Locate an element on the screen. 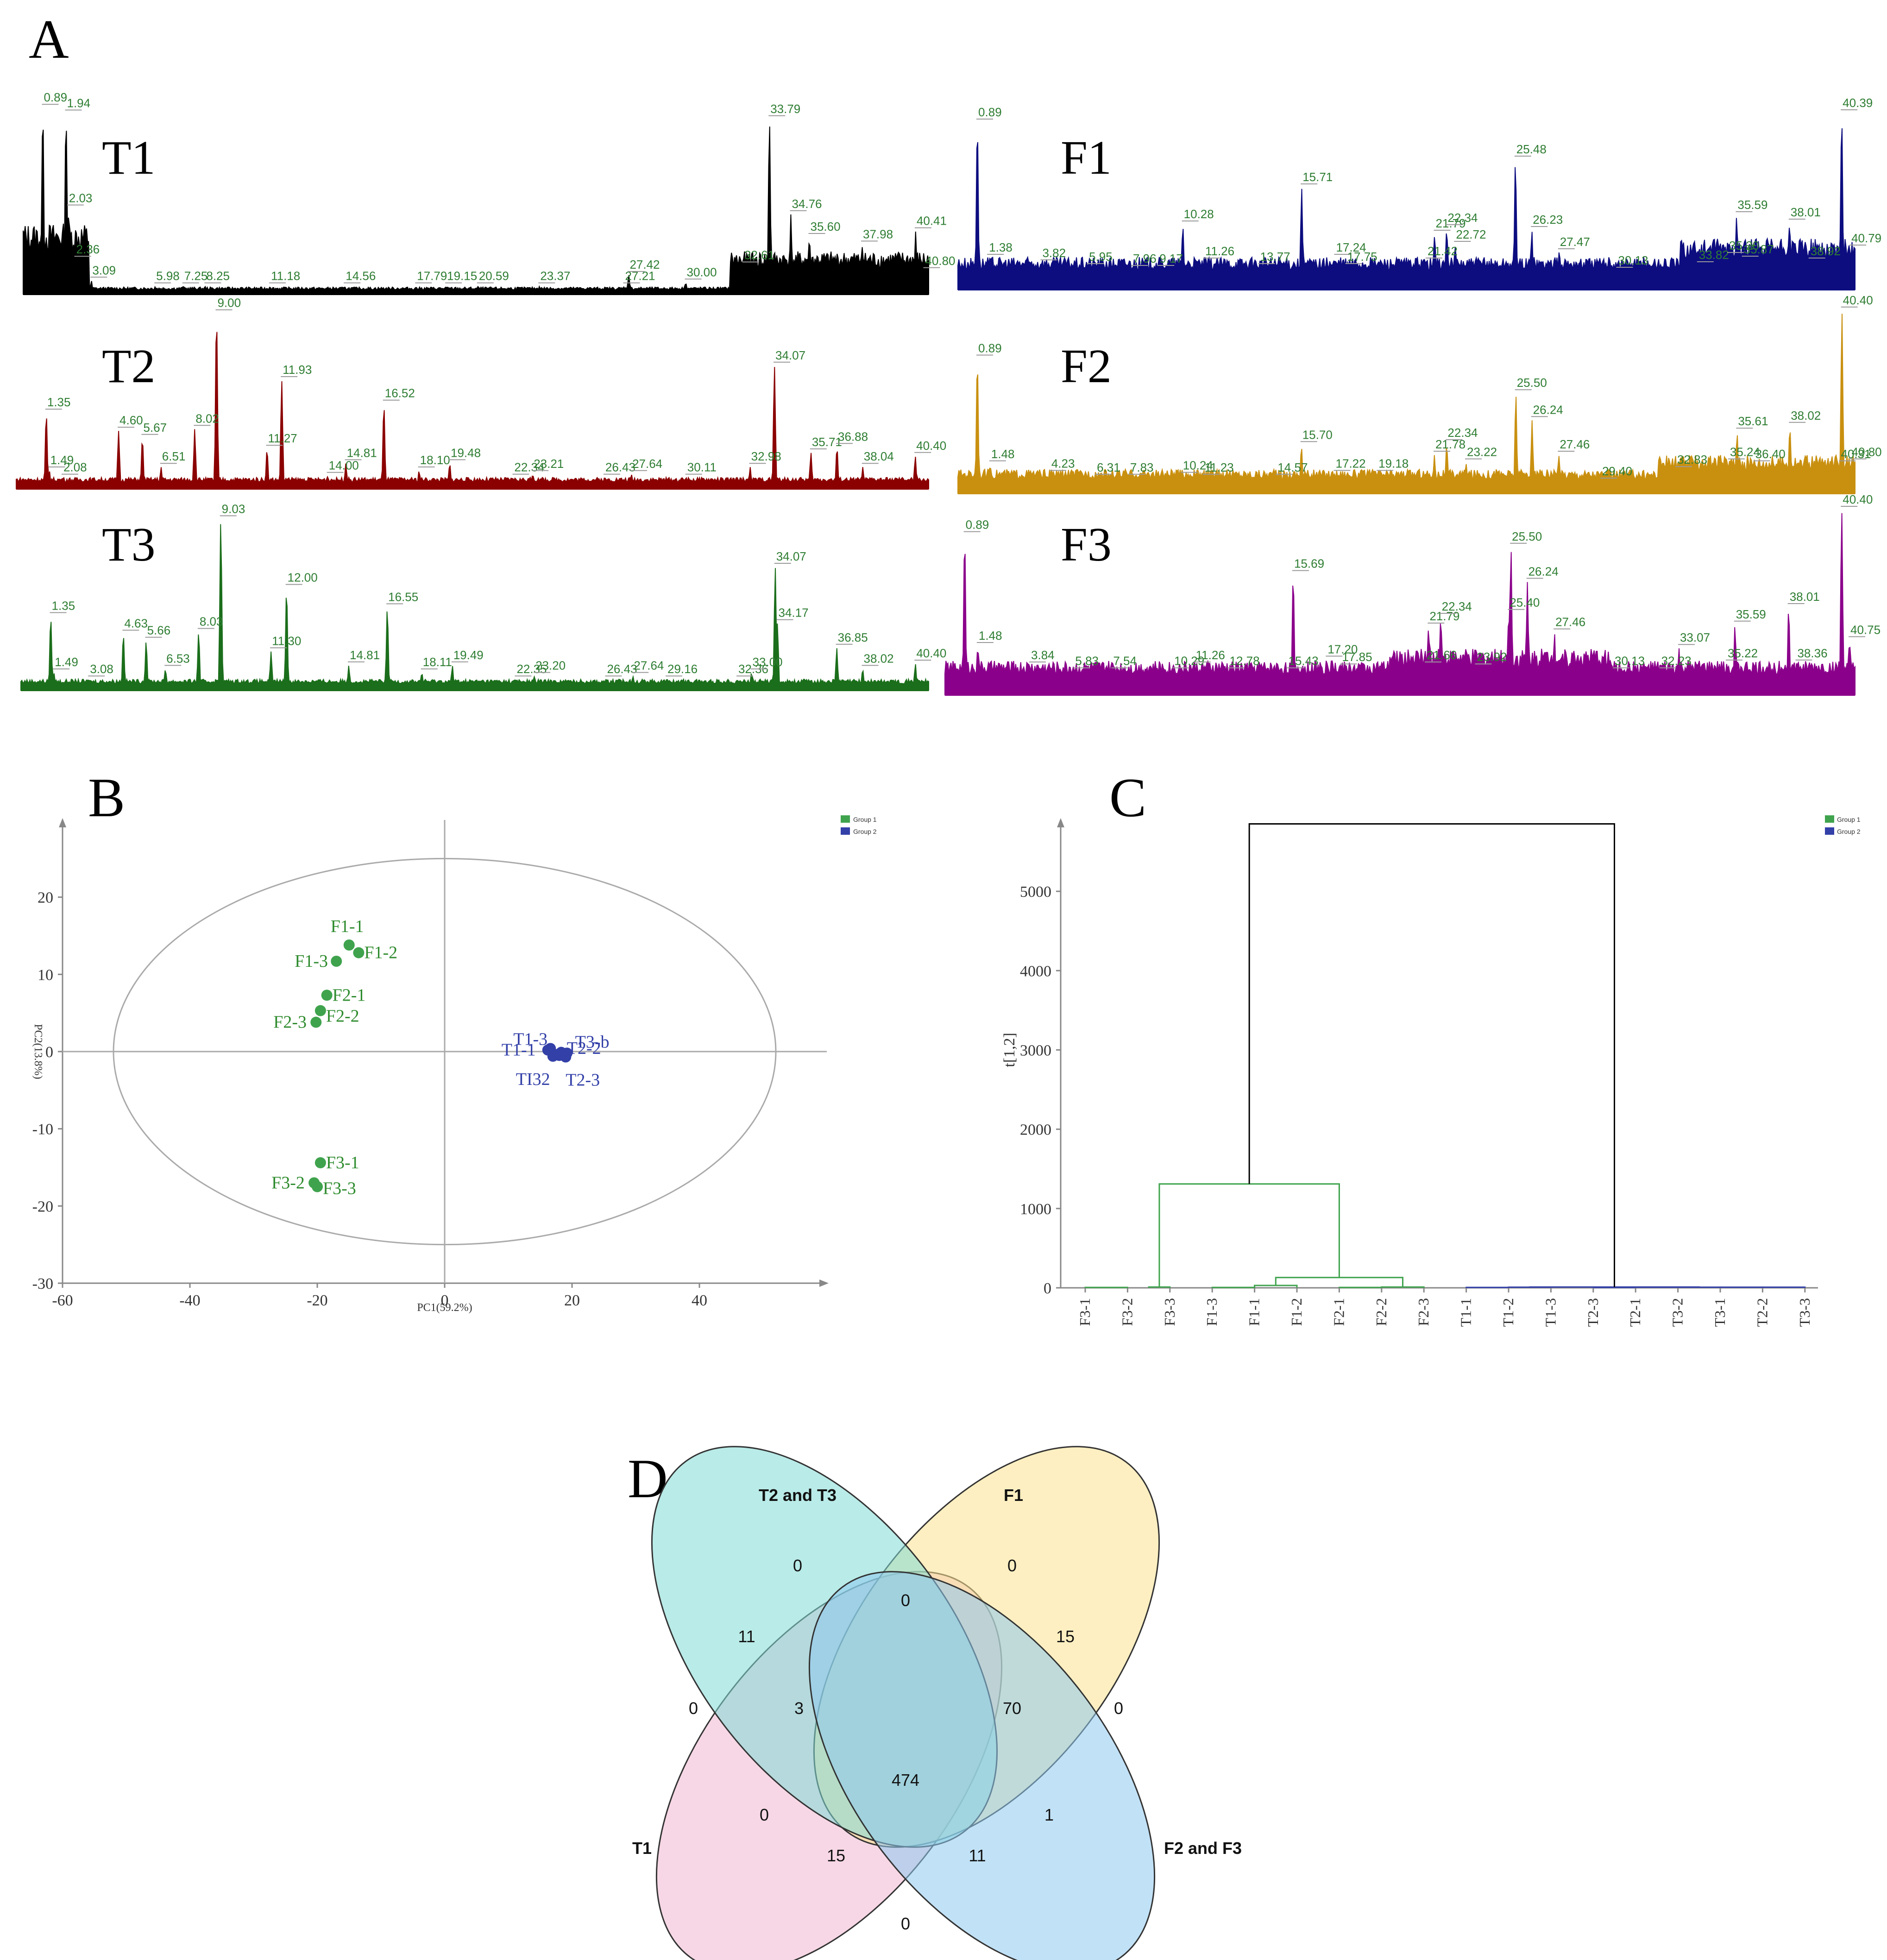  peak-label: 38.01 is located at coordinates (1805, 597).